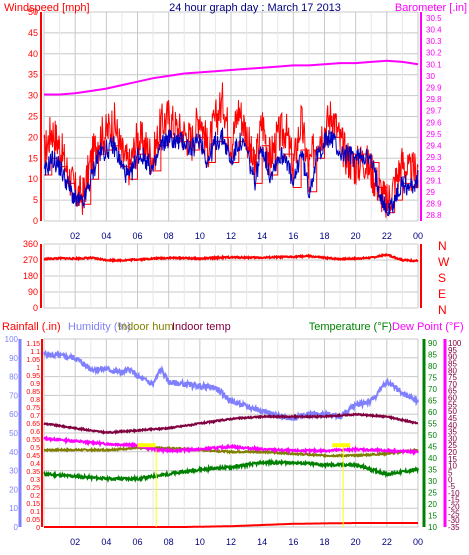 The image size is (469, 555). What do you see at coordinates (452, 363) in the screenshot?
I see `dew-point-y-tick-label: 85` at bounding box center [452, 363].